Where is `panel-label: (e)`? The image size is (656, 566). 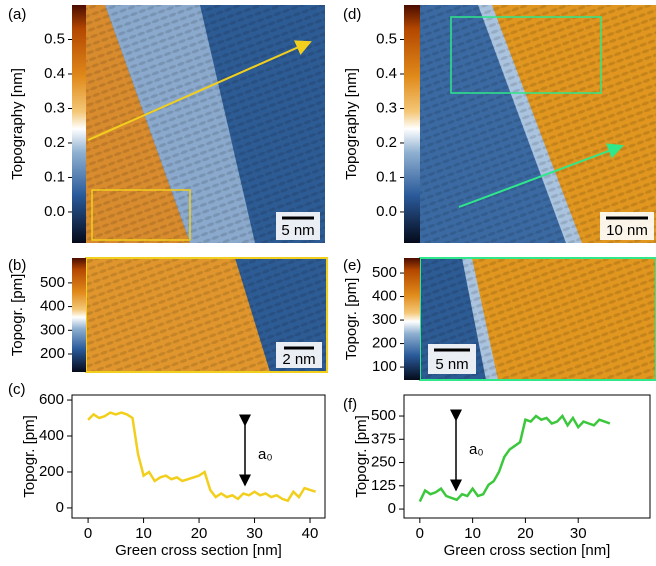 panel-label: (e) is located at coordinates (352, 265).